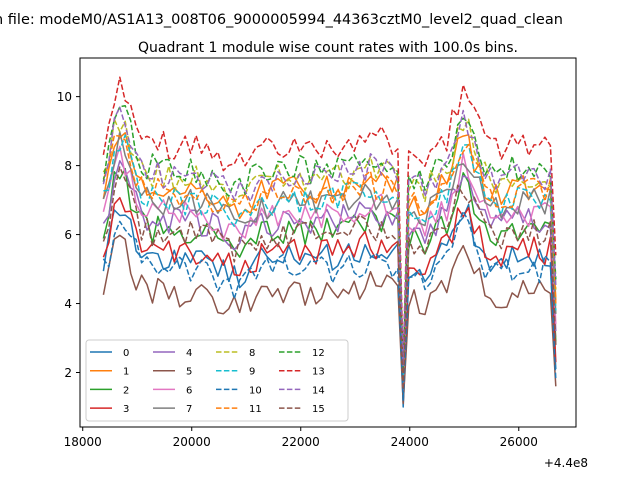 The width and height of the screenshot is (640, 480). Describe the element at coordinates (68, 166) in the screenshot. I see `y-tick-label: 8` at that location.